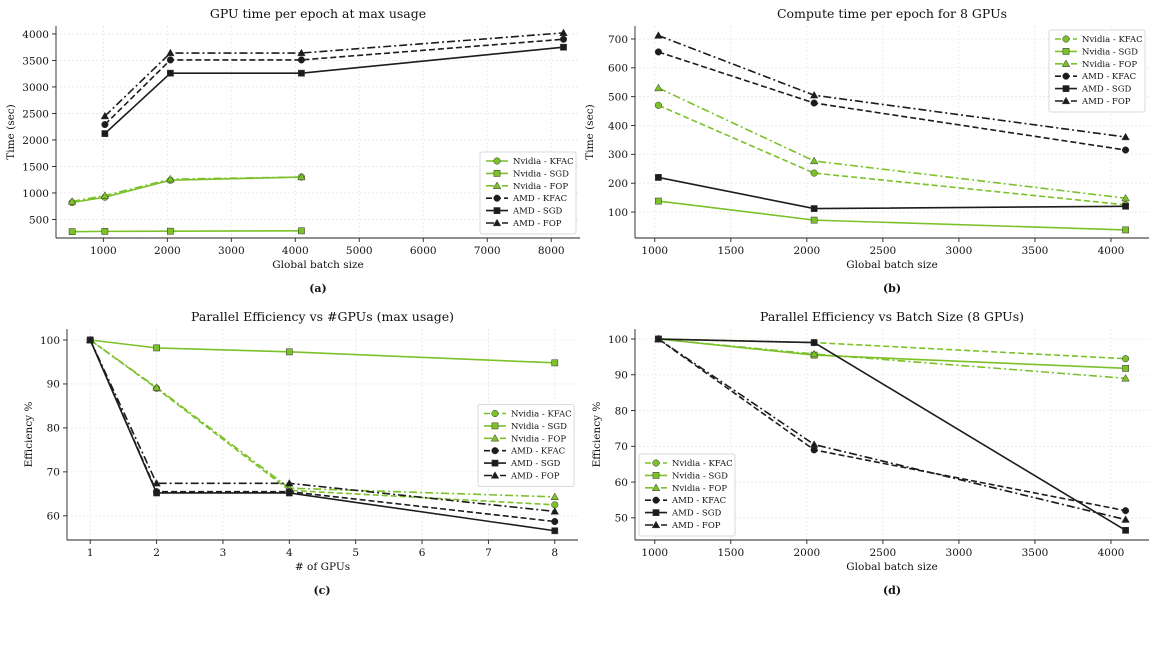 The height and width of the screenshot is (646, 1163). What do you see at coordinates (318, 288) in the screenshot?
I see `chart-caption: (a)` at bounding box center [318, 288].